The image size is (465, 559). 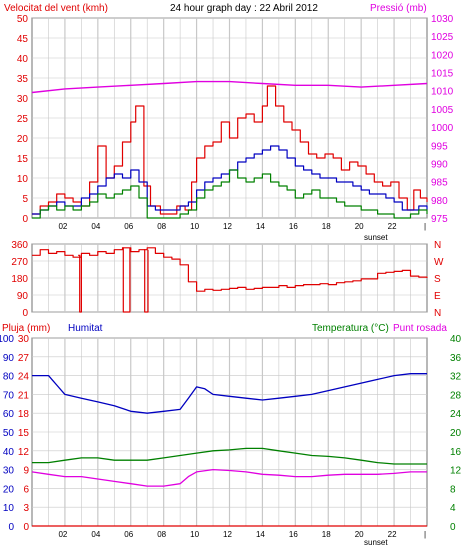 What do you see at coordinates (442, 19) in the screenshot?
I see `y-tick-label-pressure: 1030` at bounding box center [442, 19].